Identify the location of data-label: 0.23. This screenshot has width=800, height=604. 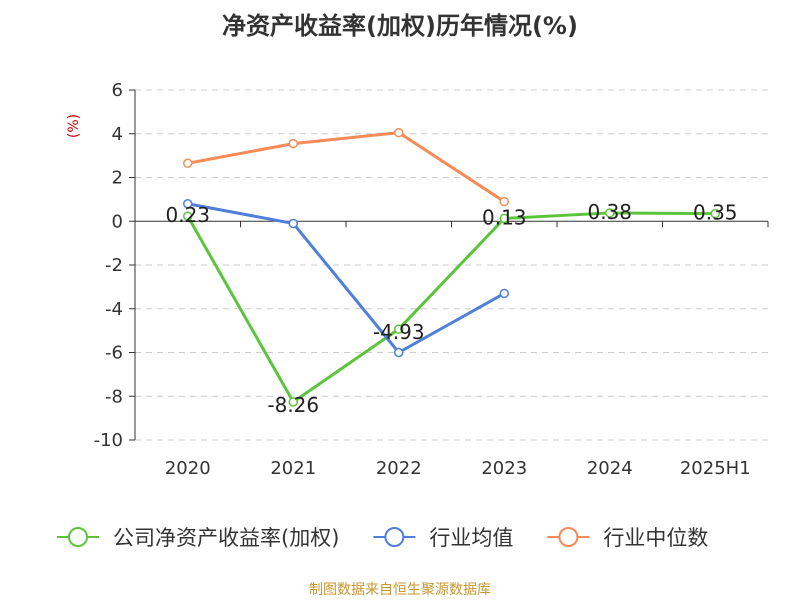
(187, 215).